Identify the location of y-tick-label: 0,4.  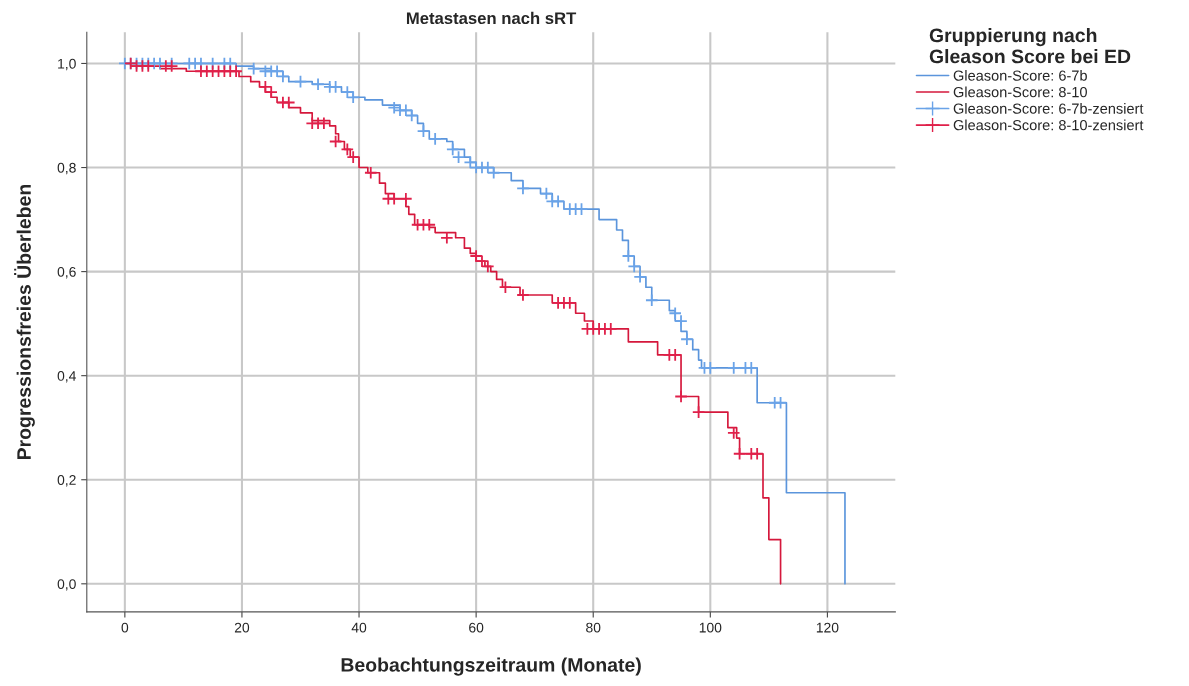
(66, 377).